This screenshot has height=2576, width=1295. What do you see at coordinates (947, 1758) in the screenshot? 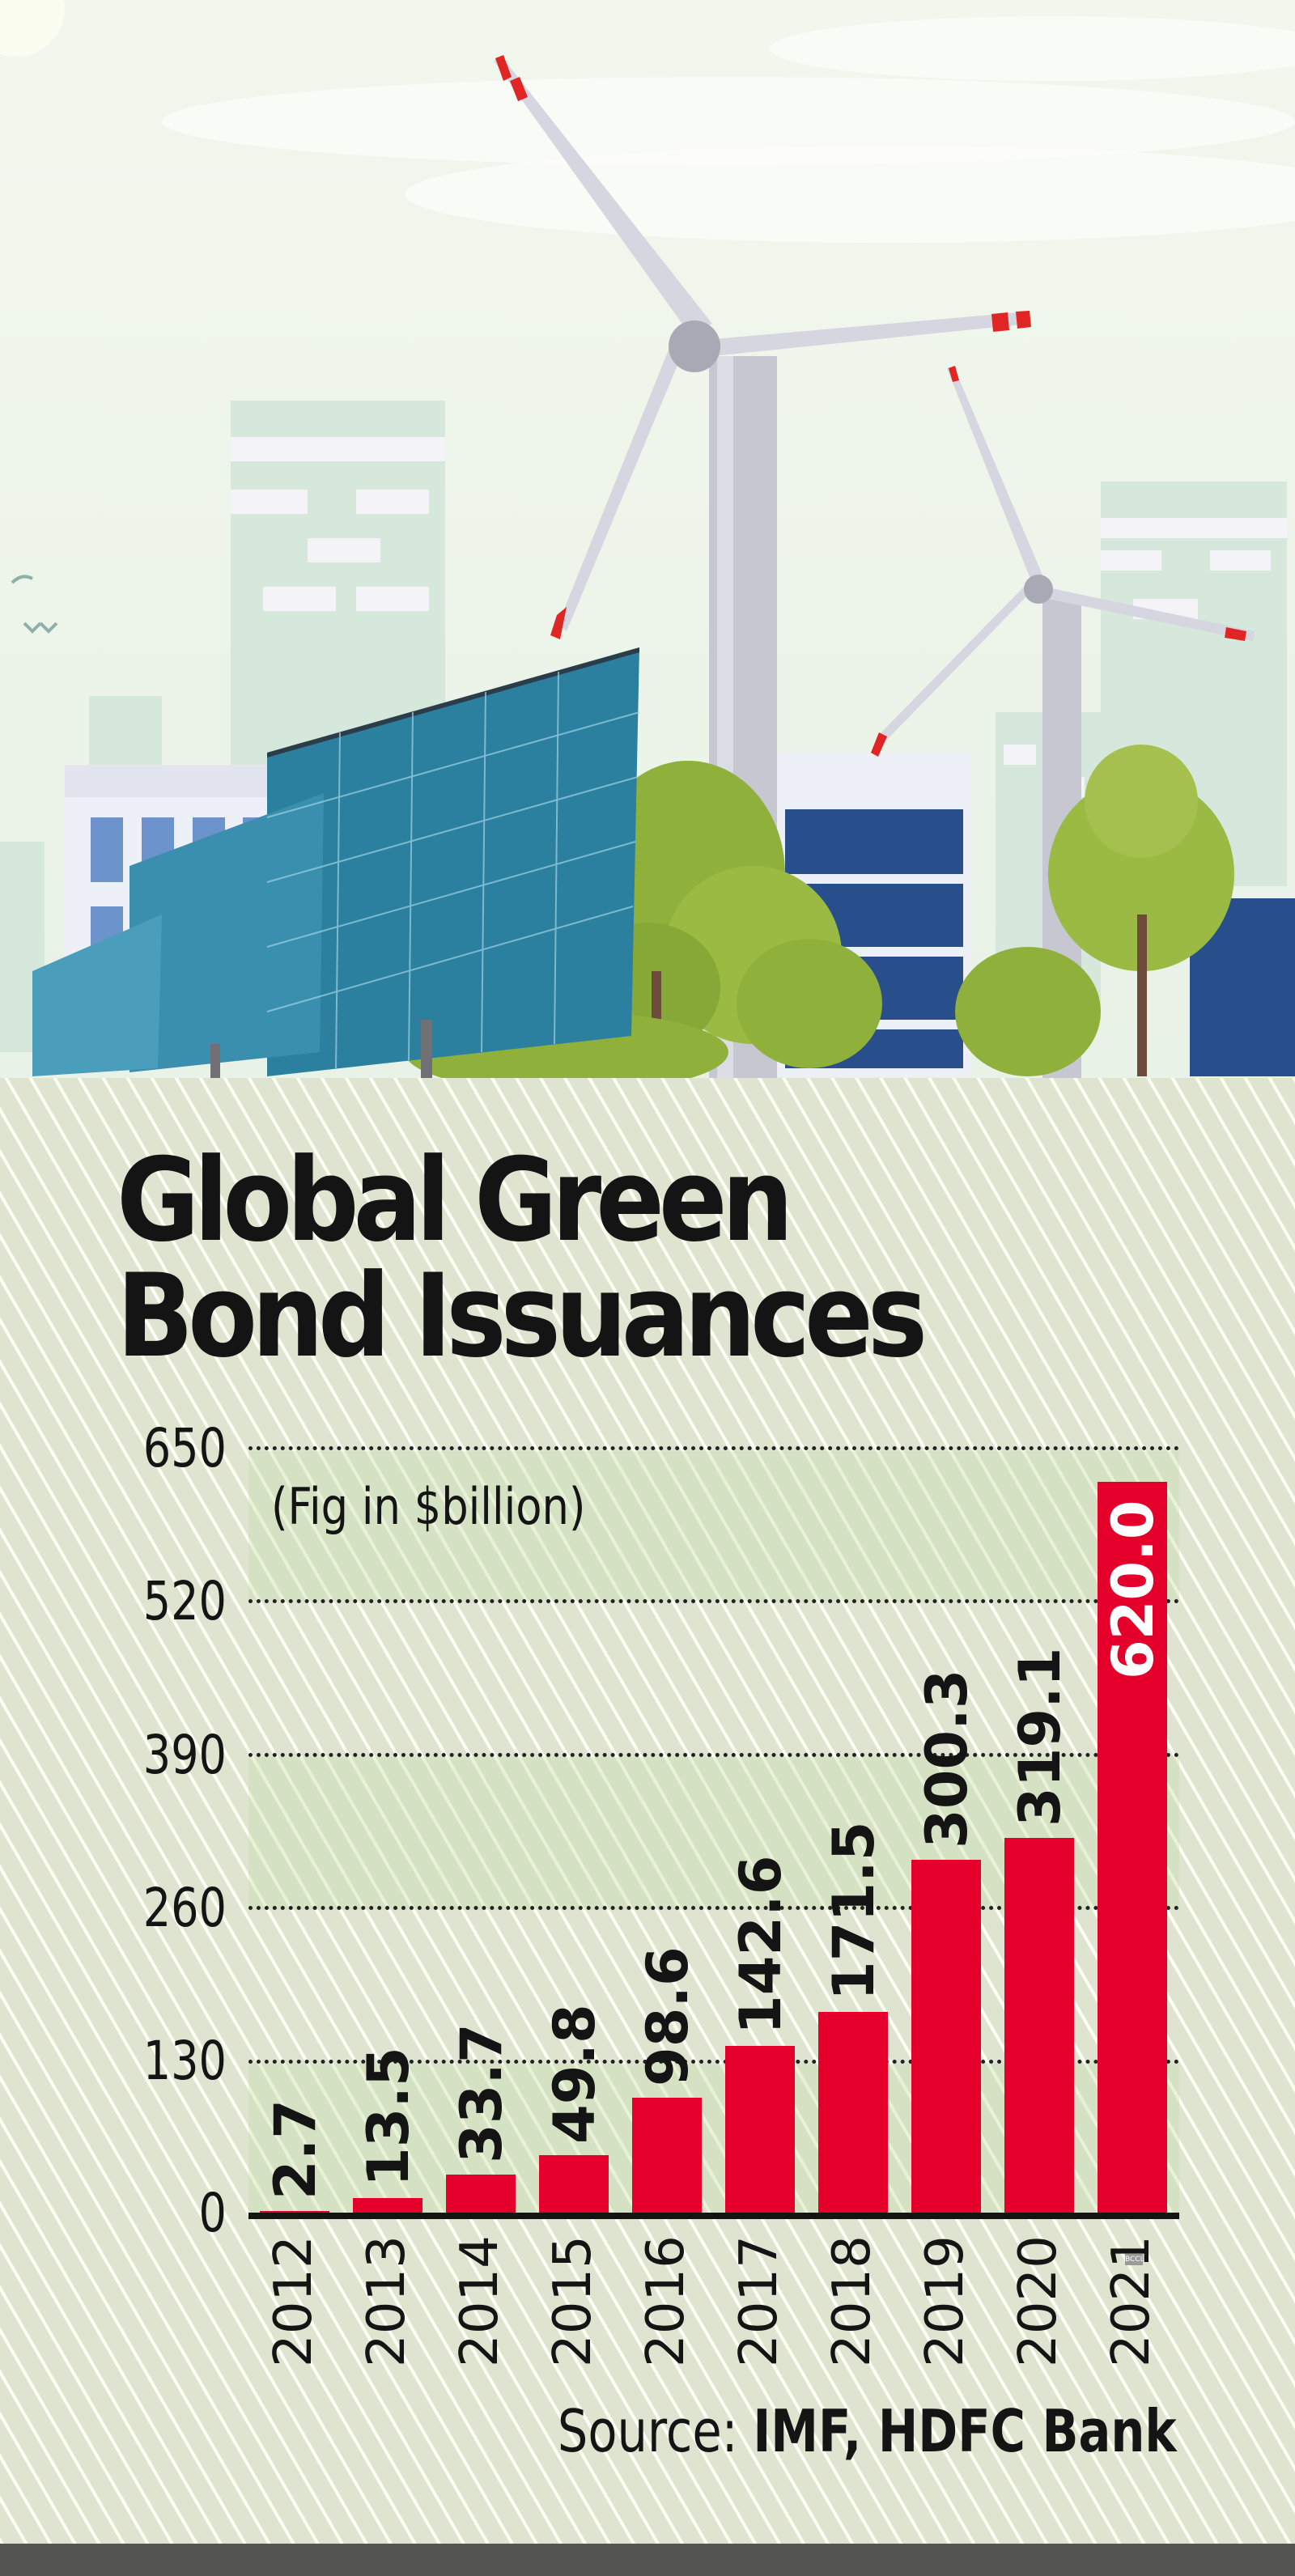
I see `value-label: 300.3` at bounding box center [947, 1758].